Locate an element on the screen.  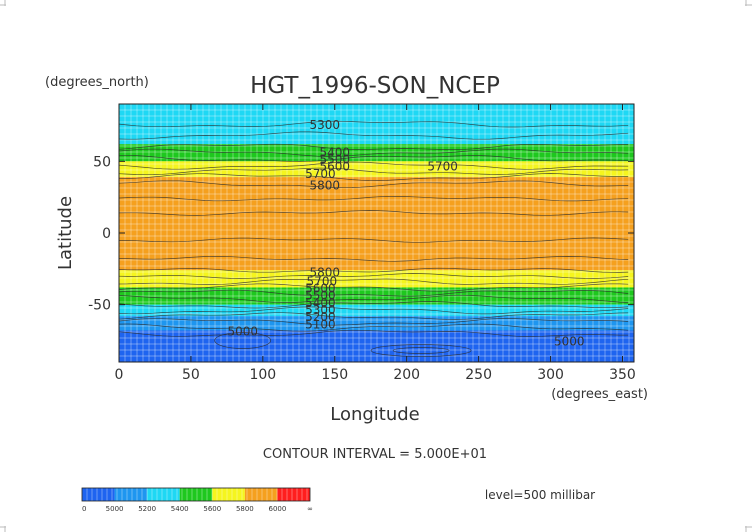
x-tick-label: 50 is located at coordinates (191, 375).